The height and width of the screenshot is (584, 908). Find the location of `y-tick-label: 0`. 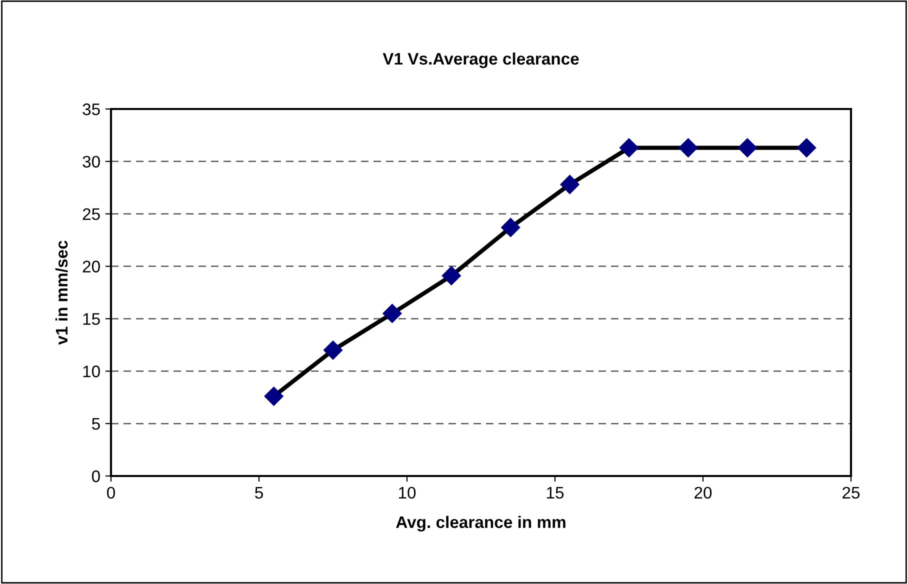

y-tick-label: 0 is located at coordinates (96, 476).